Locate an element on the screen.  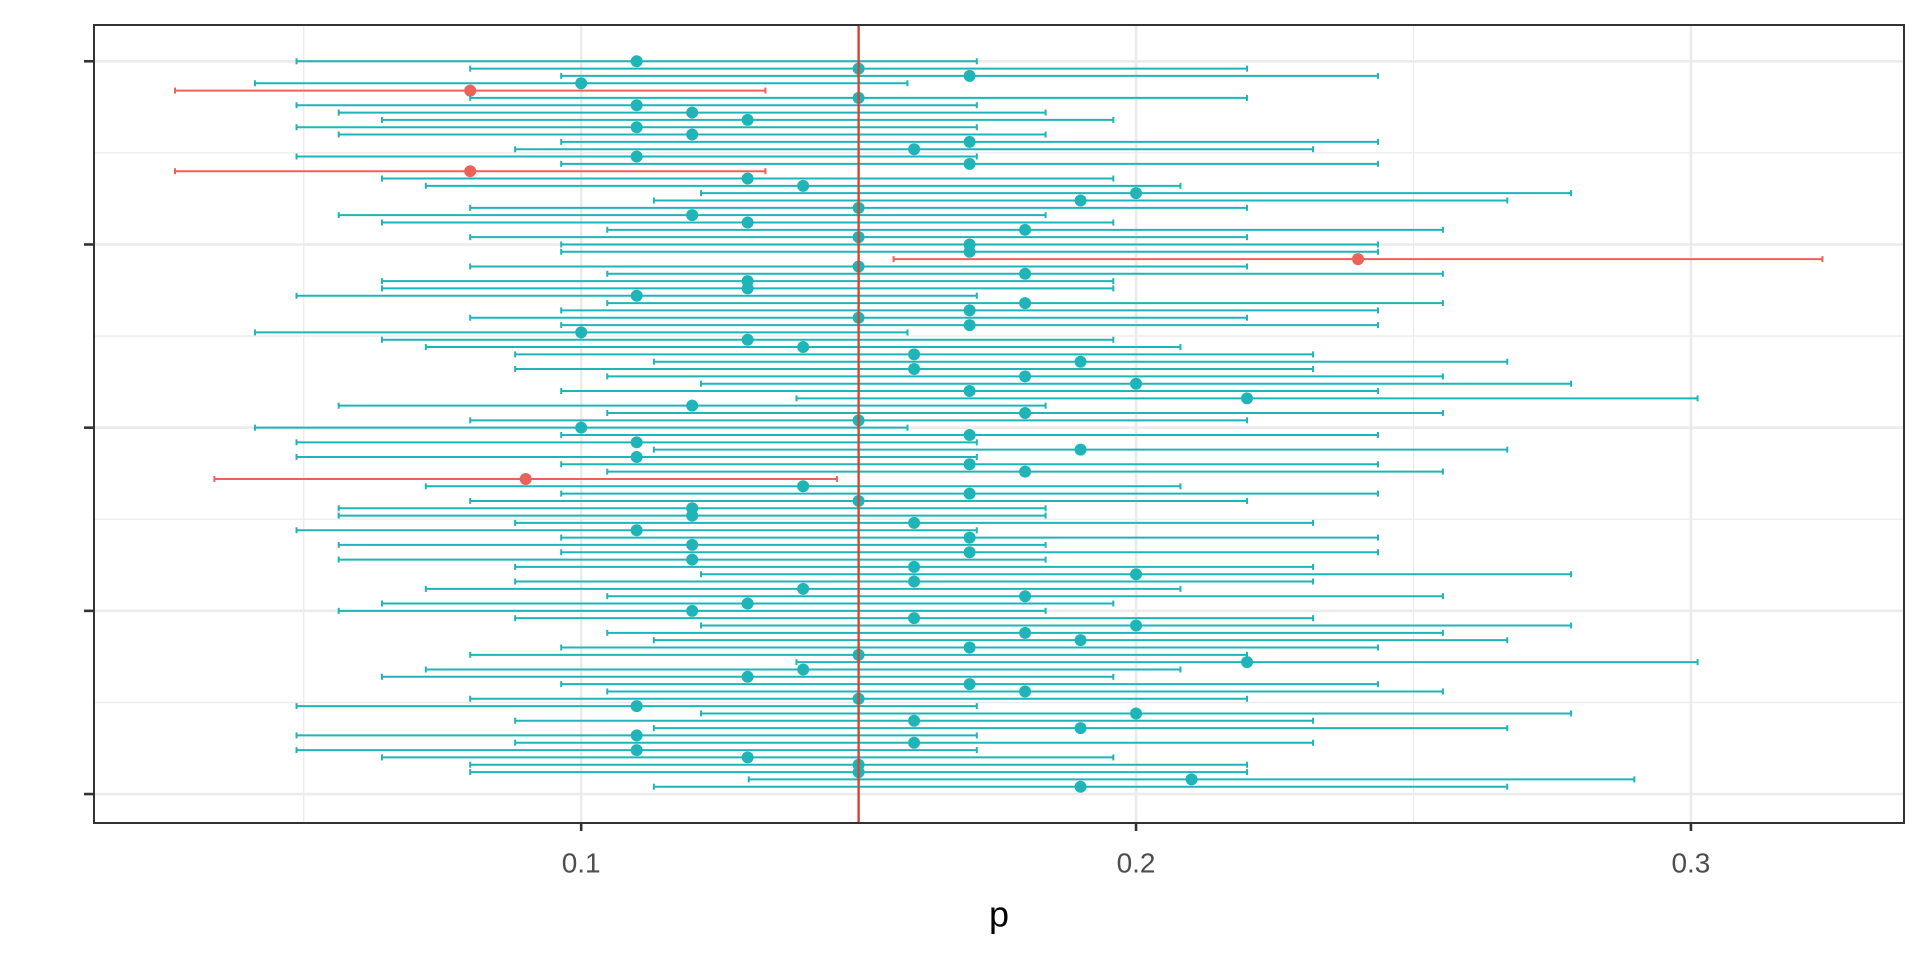
x-axis-label: p is located at coordinates (999, 914).